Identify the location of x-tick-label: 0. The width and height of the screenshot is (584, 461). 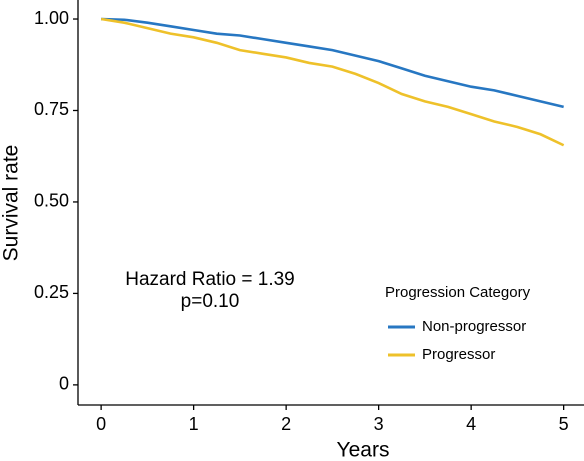
(101, 424).